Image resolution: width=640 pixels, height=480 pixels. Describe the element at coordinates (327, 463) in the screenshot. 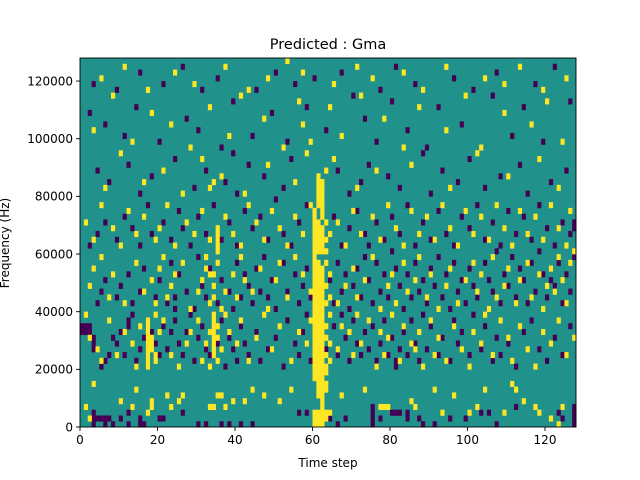

I see `x-axis-label: Time step` at that location.